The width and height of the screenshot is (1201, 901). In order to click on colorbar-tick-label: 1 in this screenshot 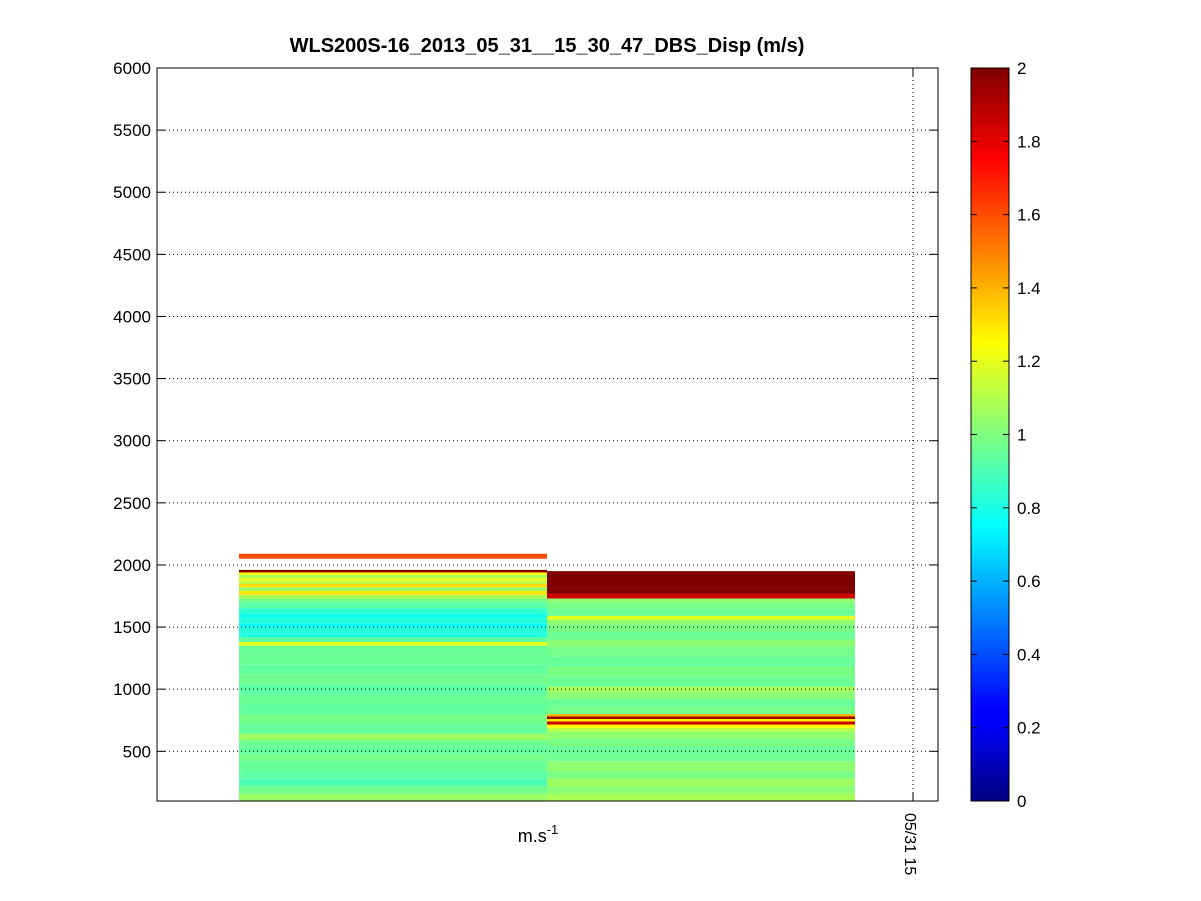, I will do `click(1021, 435)`.